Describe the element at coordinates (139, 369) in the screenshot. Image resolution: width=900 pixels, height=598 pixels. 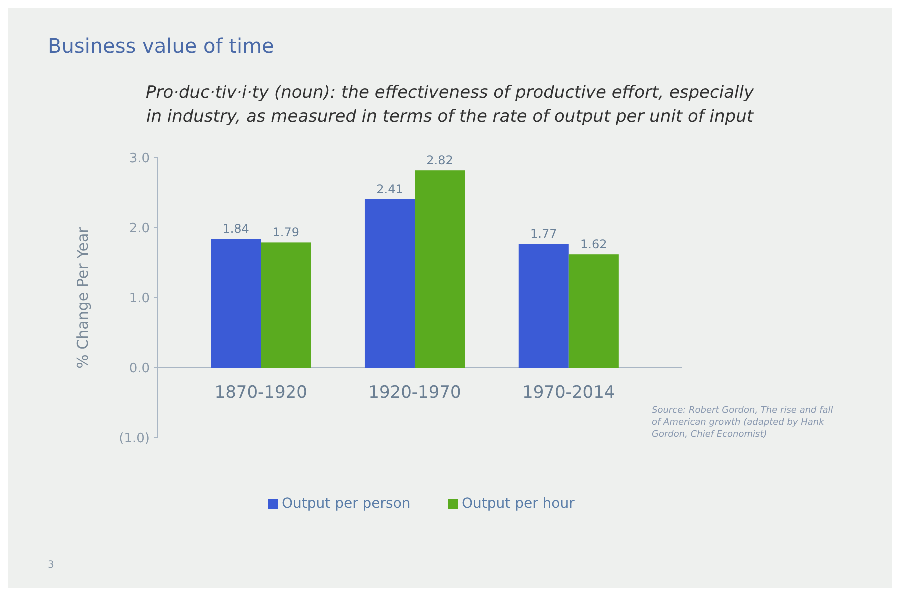
I see `y-tick-label: 0.0` at that location.